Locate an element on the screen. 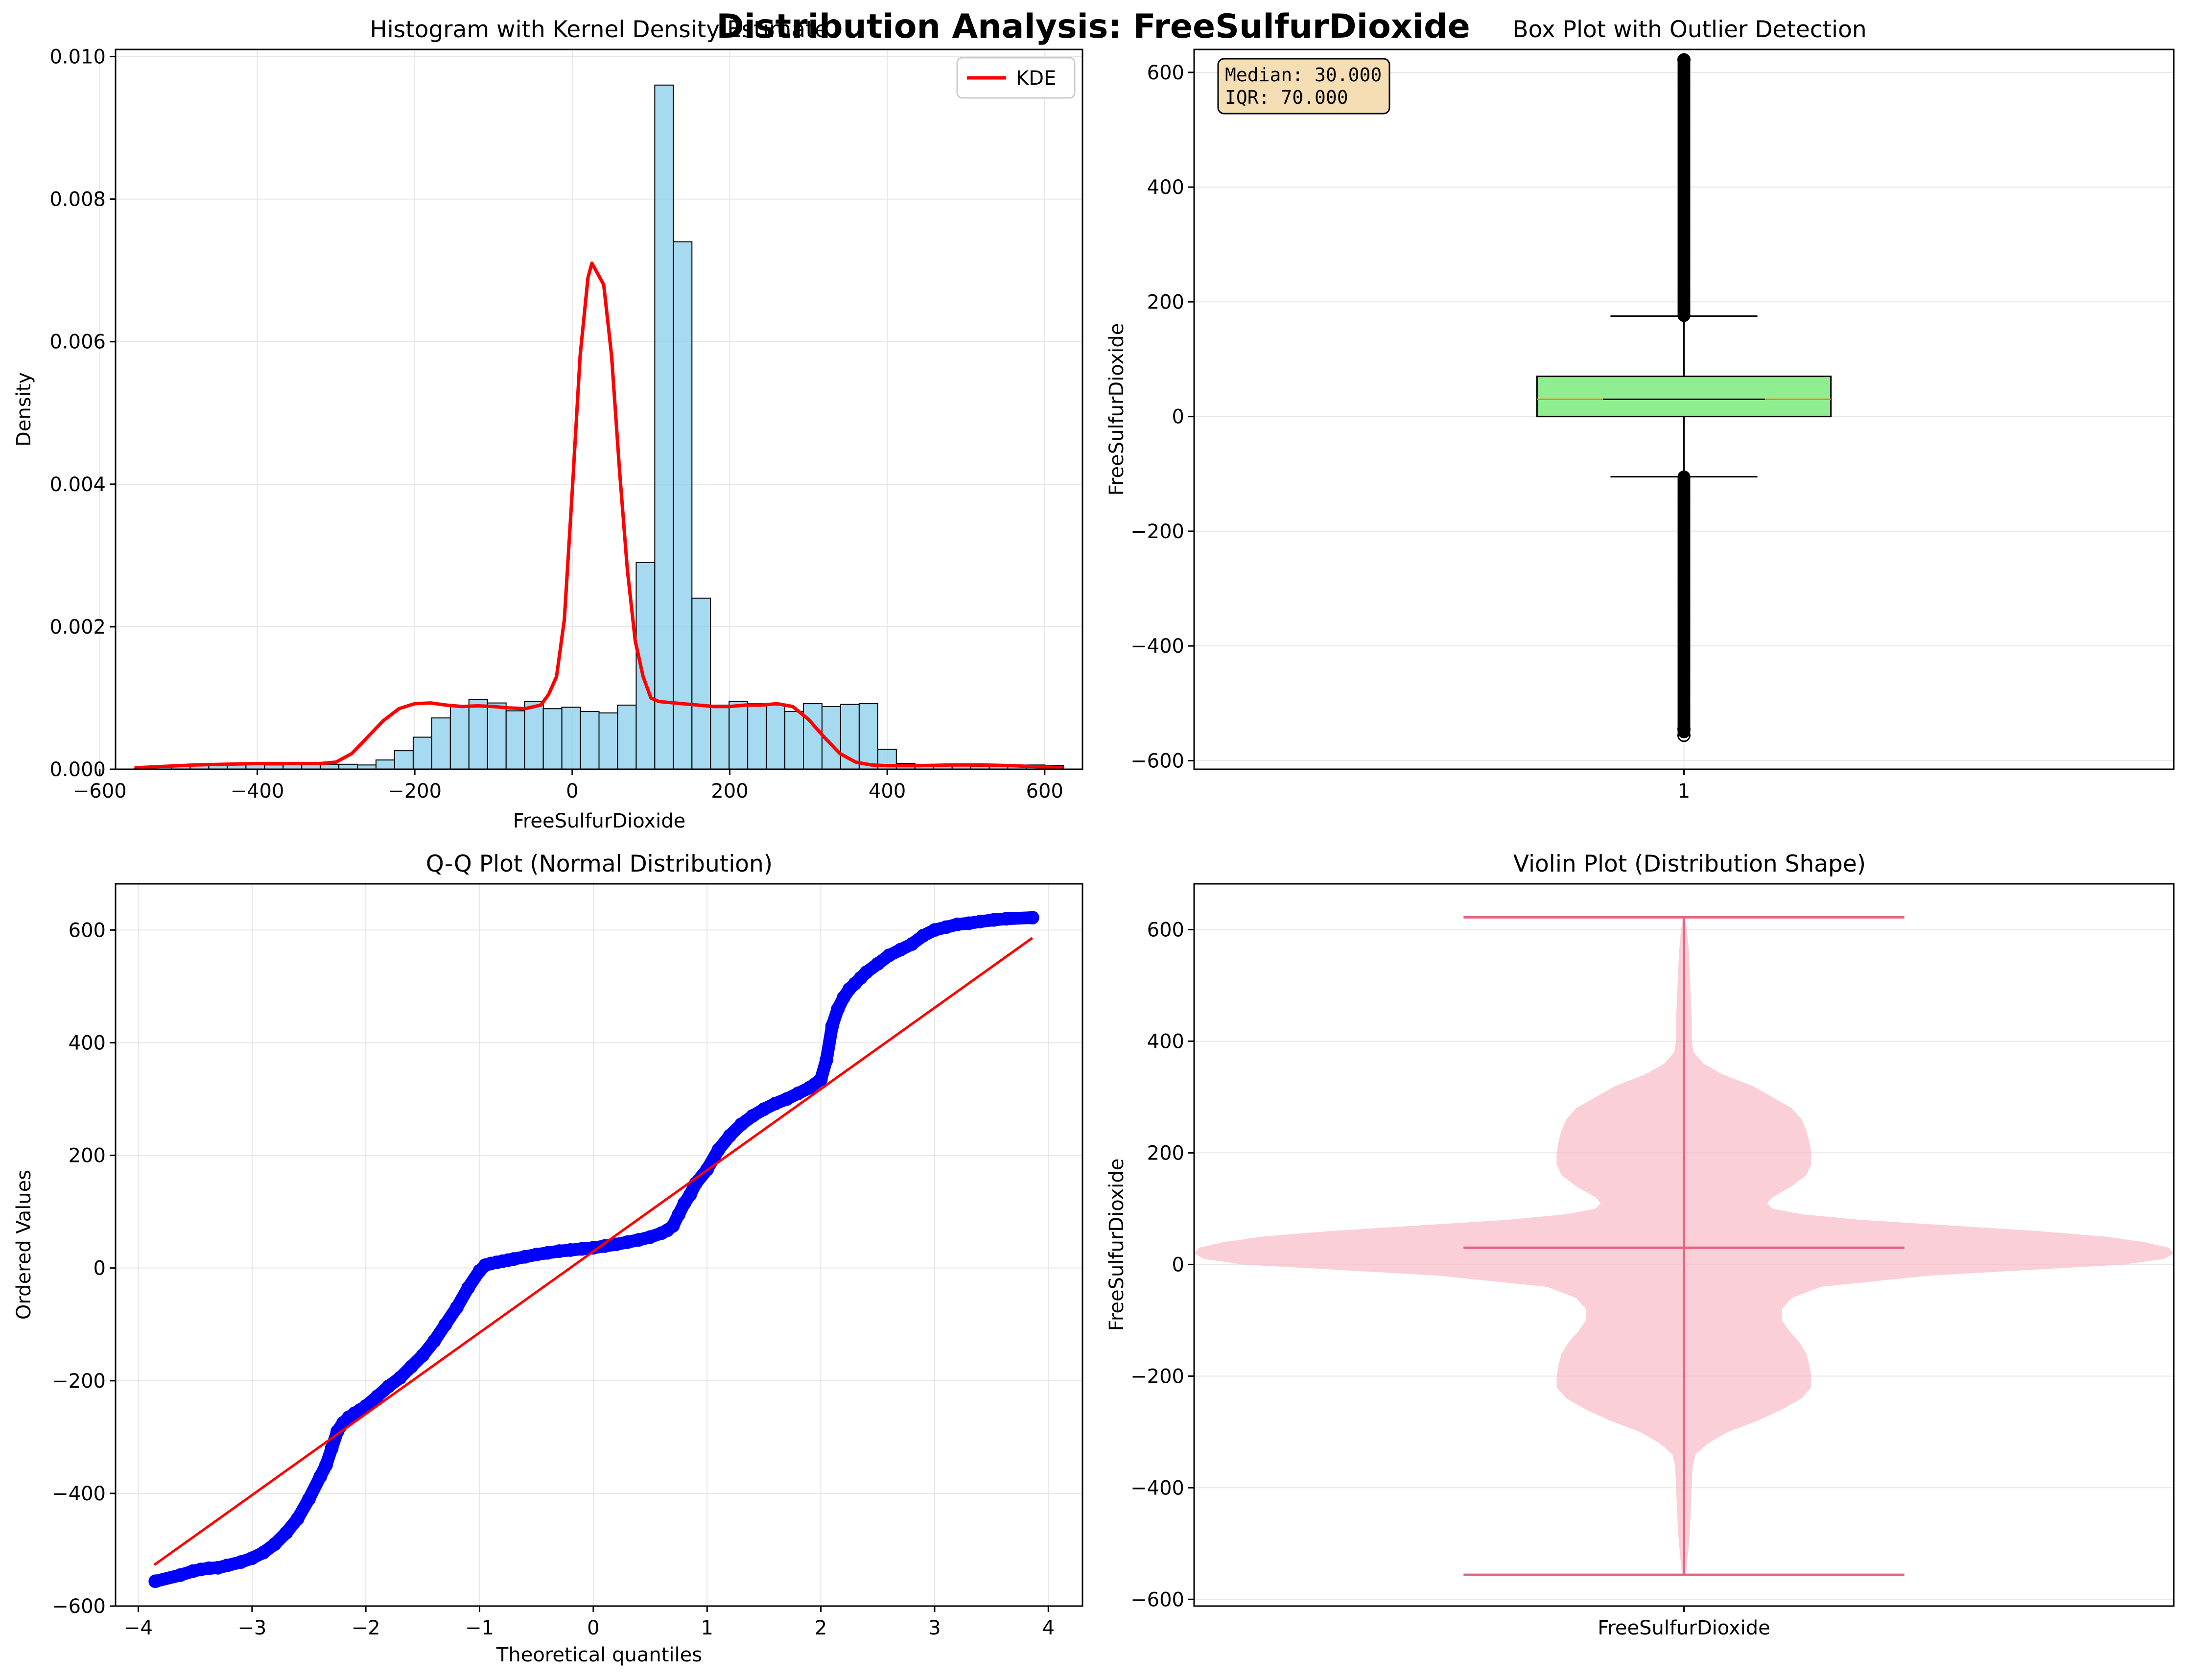 This screenshot has width=2187, height=1680. x-tick-label: 4 is located at coordinates (1048, 1628).